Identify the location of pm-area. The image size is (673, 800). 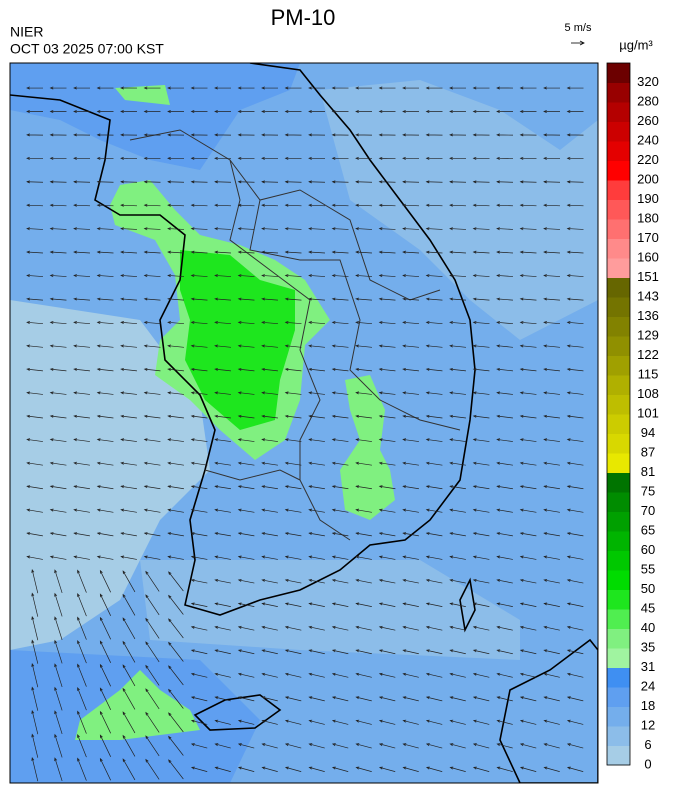
(142, 95).